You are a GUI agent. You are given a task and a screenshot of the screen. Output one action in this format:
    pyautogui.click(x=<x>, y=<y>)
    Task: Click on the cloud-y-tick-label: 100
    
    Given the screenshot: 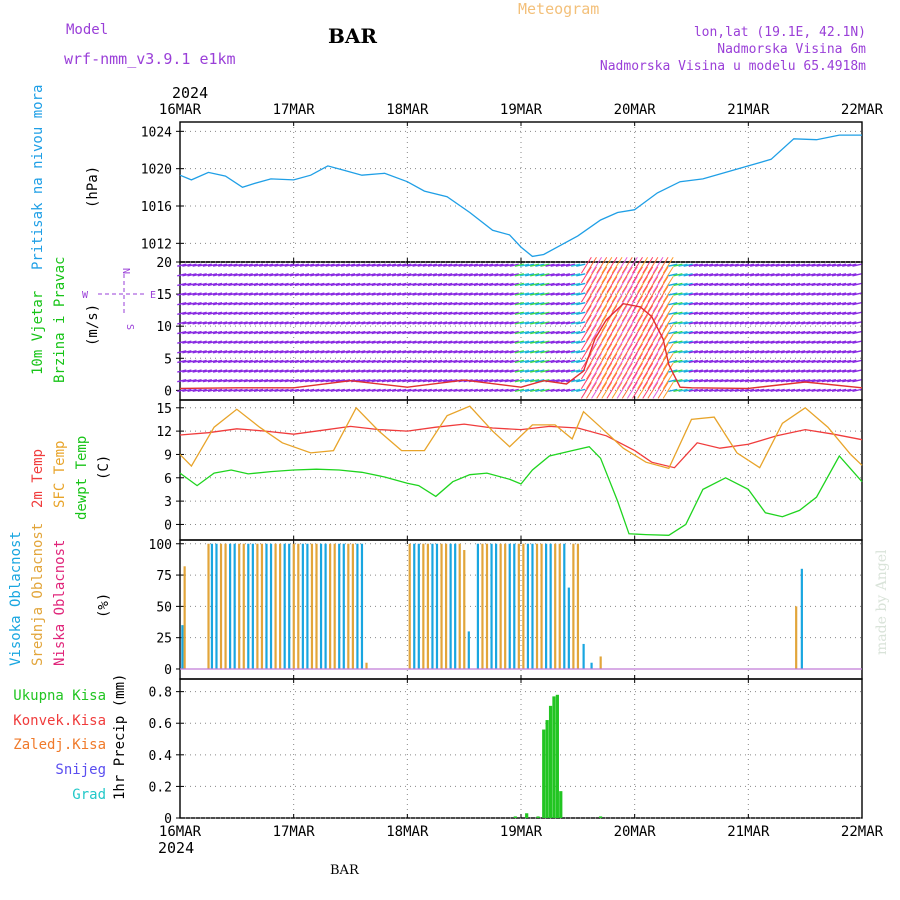 What is the action you would take?
    pyautogui.click(x=160, y=545)
    